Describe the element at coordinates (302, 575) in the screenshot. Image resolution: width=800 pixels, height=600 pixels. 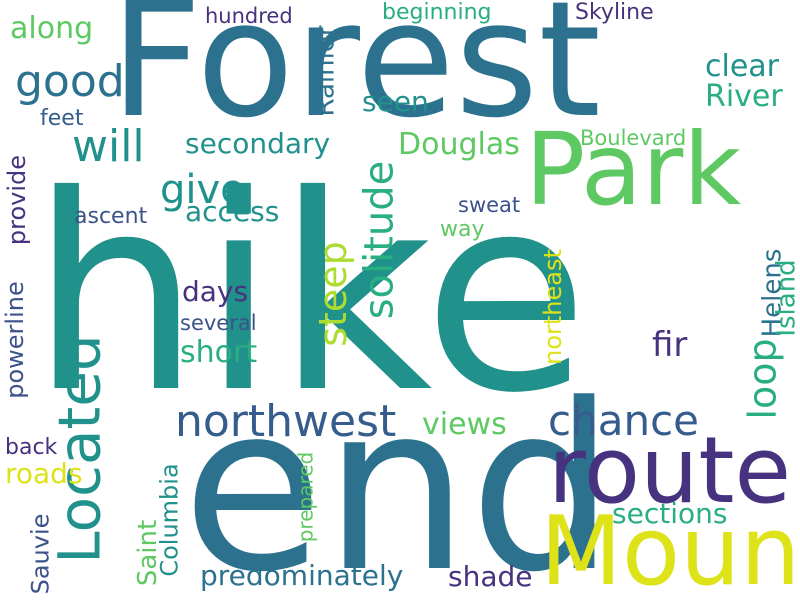
I see `word-predominately: predominately` at that location.